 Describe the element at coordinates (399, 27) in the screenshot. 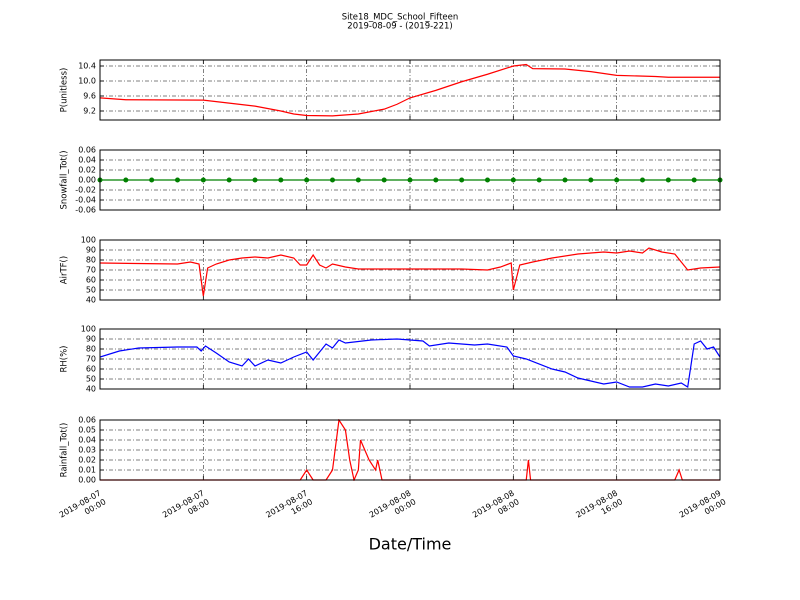

I see `subtitle: 2019-08-09 - (2019-221)` at that location.